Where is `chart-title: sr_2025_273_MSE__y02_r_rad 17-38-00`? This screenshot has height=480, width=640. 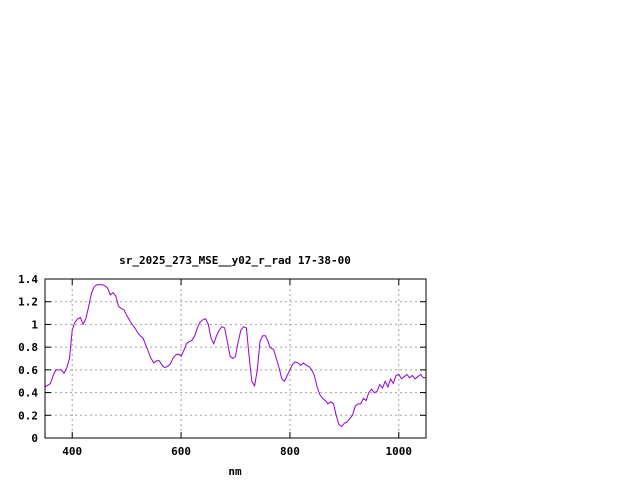
chart-title: sr_2025_273_MSE__y02_r_rad 17-38-00 is located at coordinates (235, 260).